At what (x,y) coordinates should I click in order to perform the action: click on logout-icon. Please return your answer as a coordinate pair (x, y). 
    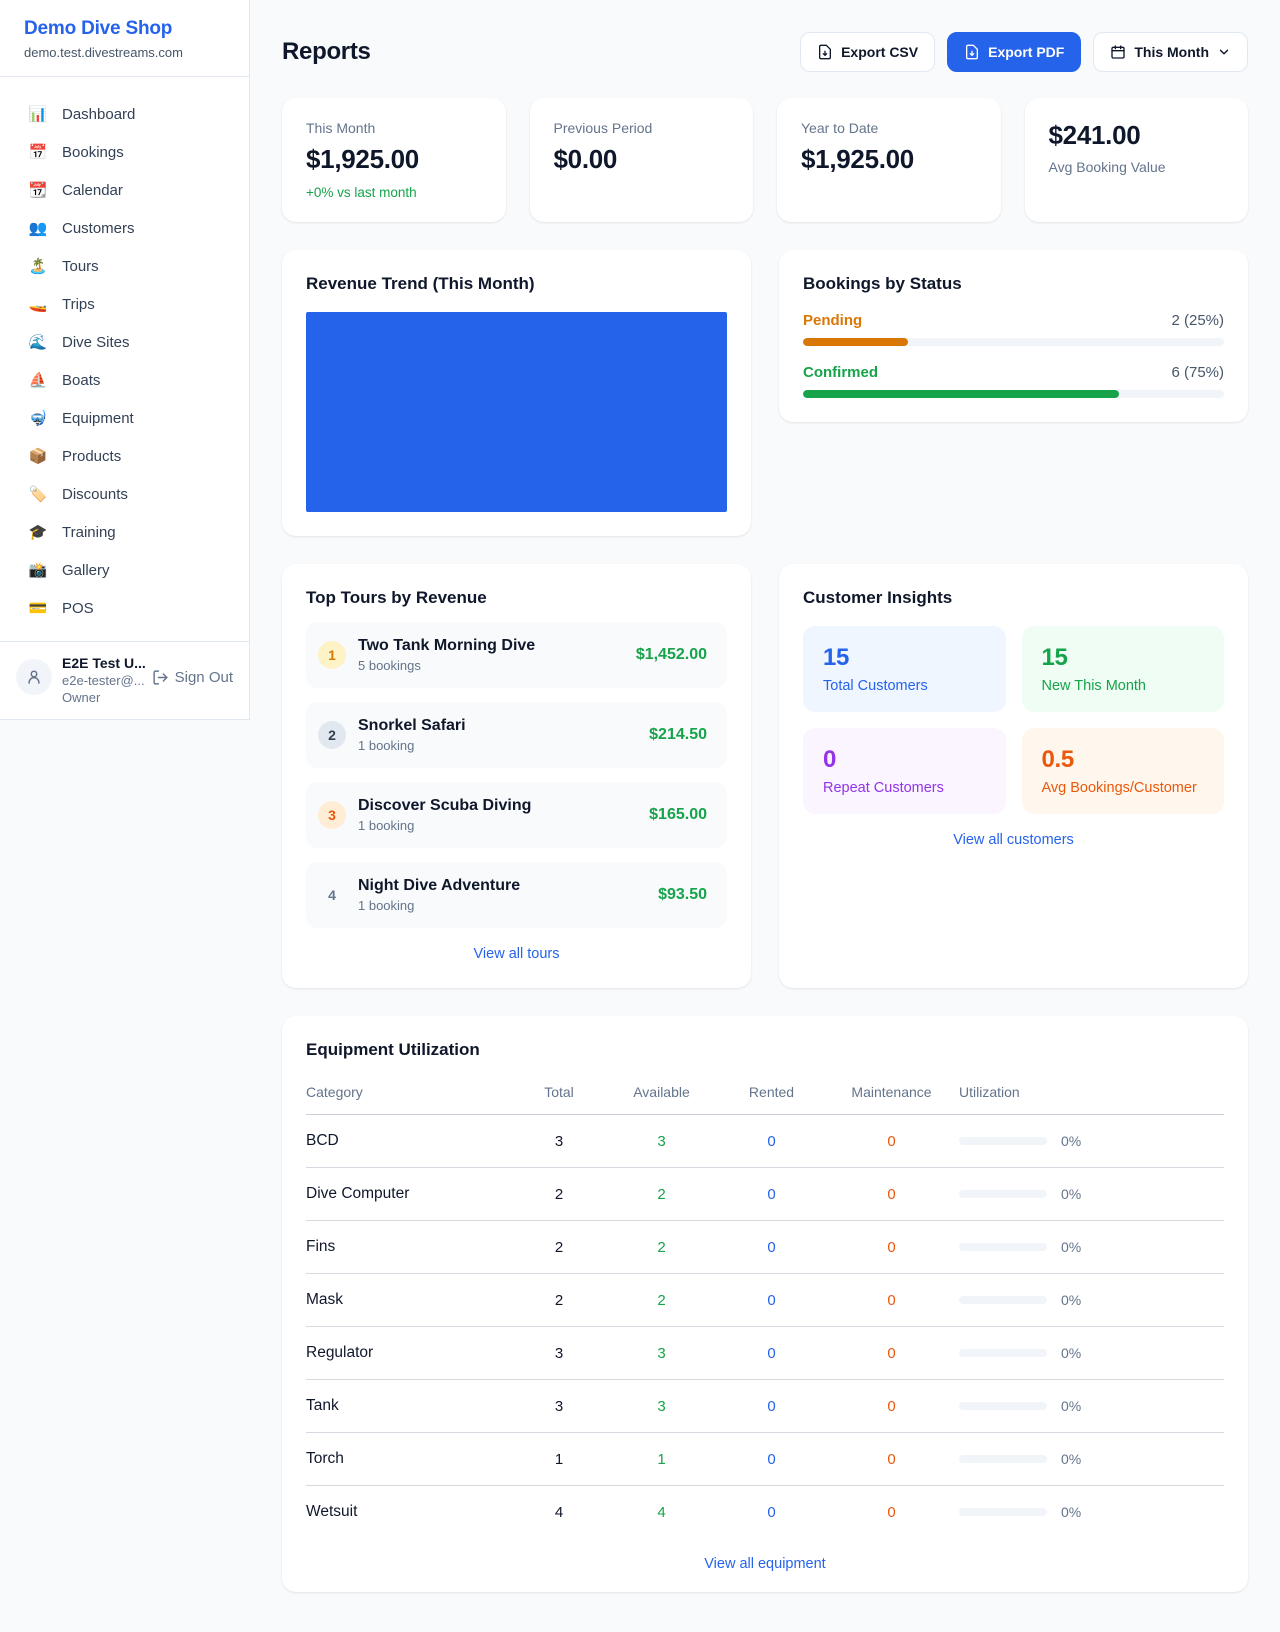
    Looking at the image, I should click on (160, 677).